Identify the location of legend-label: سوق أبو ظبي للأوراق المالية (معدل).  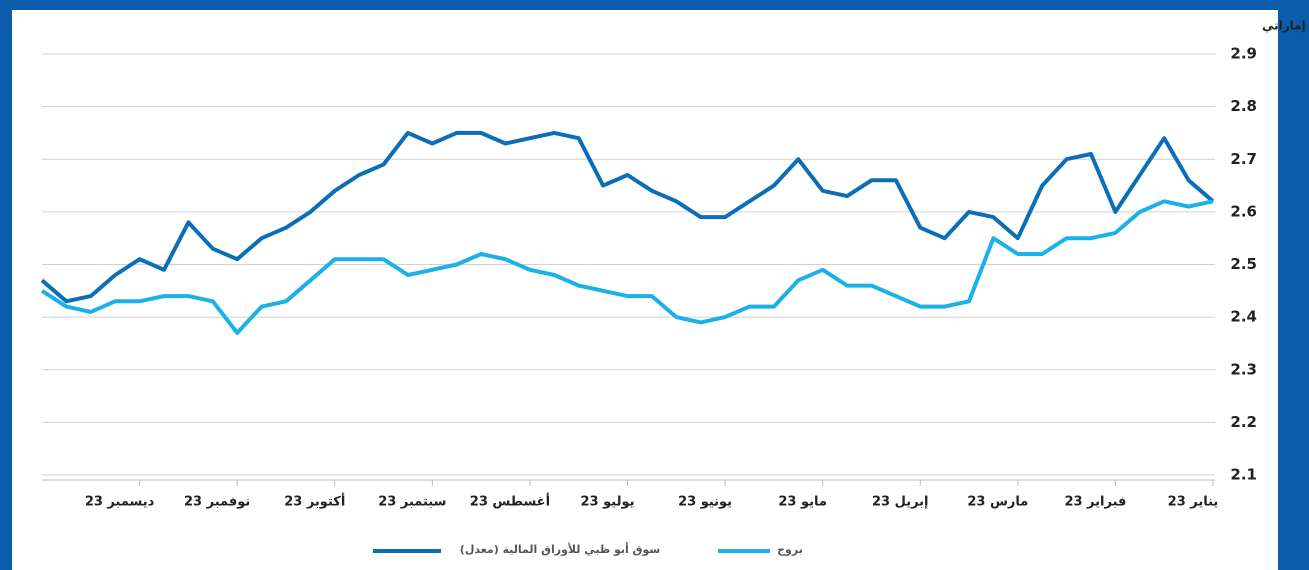
(560, 549).